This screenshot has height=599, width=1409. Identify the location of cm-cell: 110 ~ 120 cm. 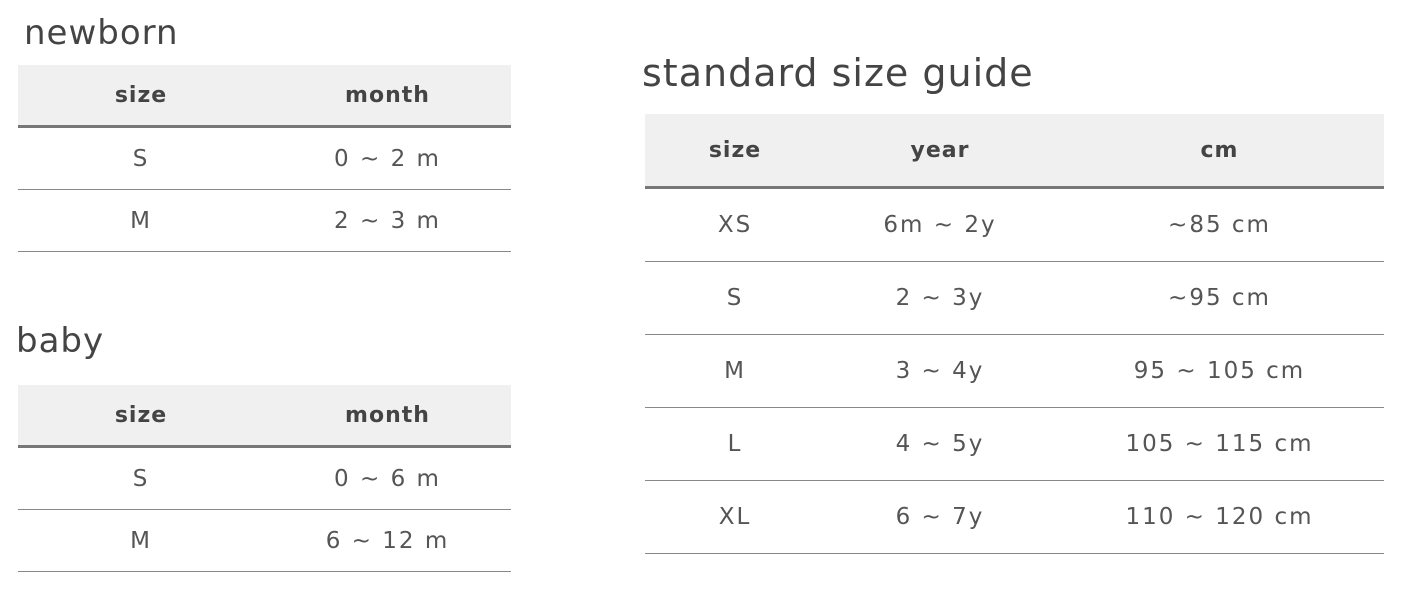
(1219, 517).